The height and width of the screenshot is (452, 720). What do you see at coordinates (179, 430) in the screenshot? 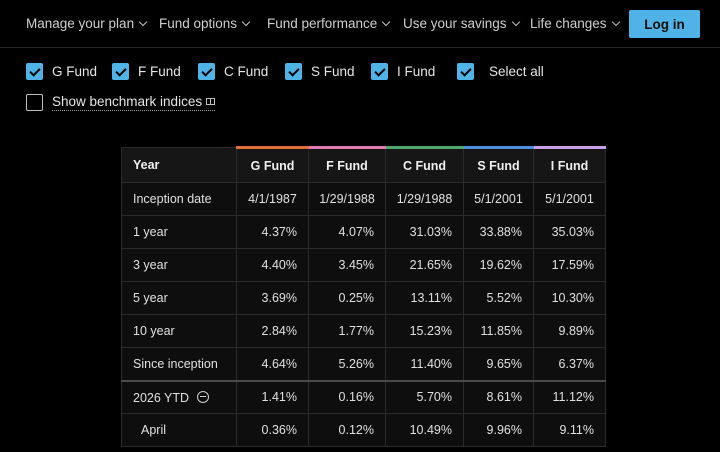
I see `row-label: April` at bounding box center [179, 430].